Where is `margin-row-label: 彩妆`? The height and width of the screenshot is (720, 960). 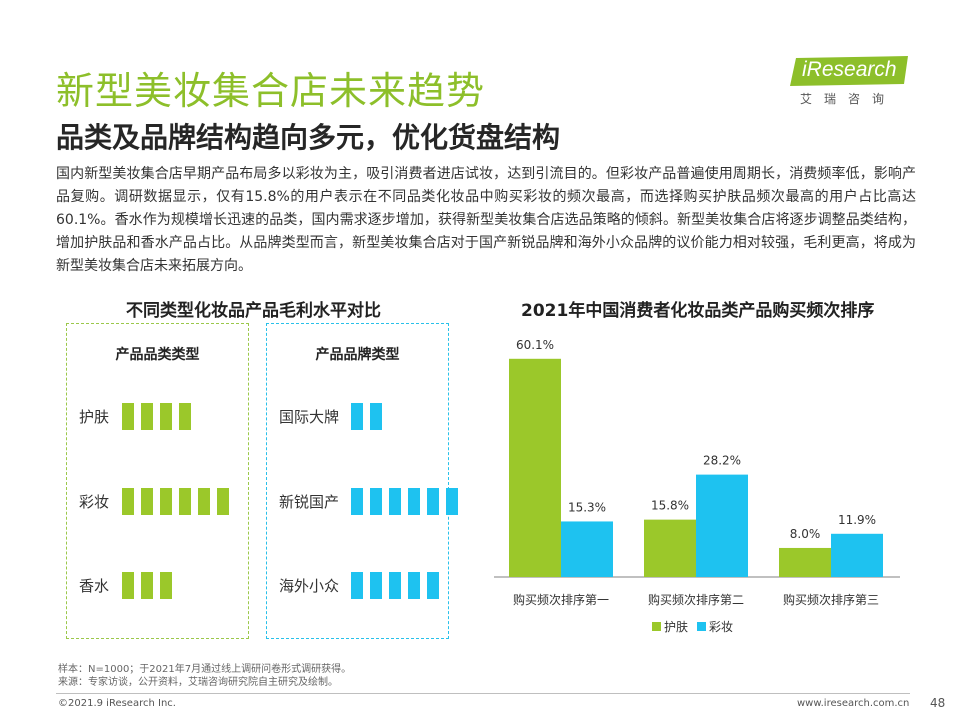 margin-row-label: 彩妆 is located at coordinates (94, 501).